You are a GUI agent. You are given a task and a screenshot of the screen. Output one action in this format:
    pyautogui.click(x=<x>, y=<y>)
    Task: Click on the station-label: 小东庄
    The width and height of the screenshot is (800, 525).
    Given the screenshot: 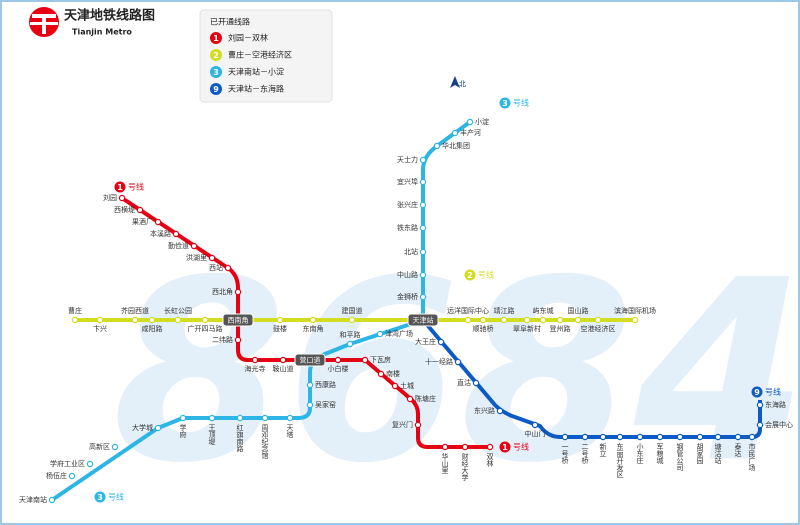 What is the action you would take?
    pyautogui.click(x=640, y=453)
    